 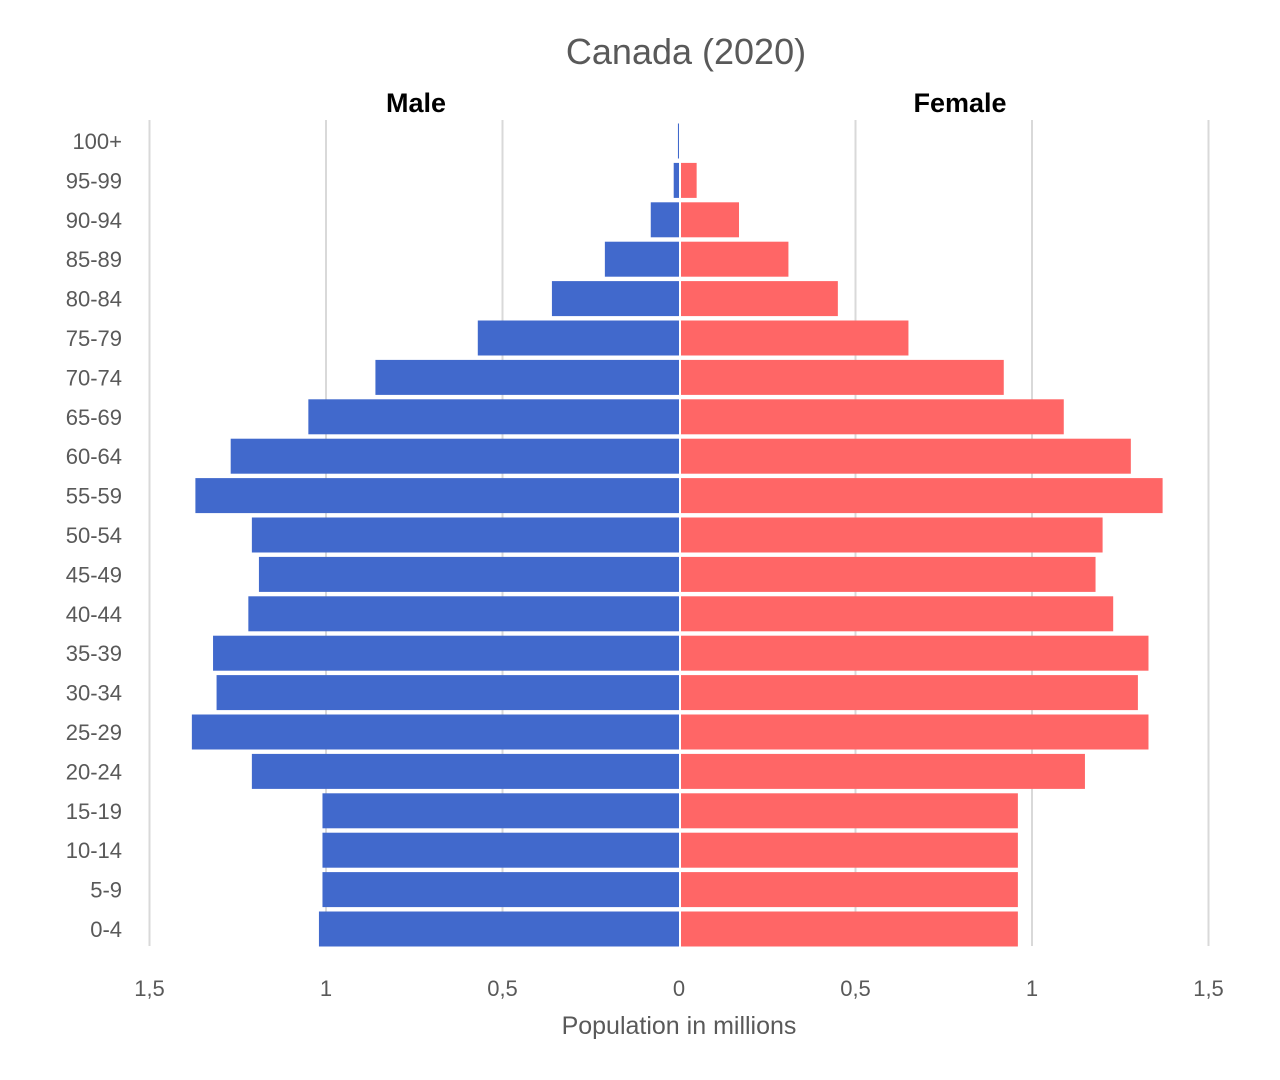 I want to click on y-tick-label-55-59: 55-59, so click(x=94, y=496).